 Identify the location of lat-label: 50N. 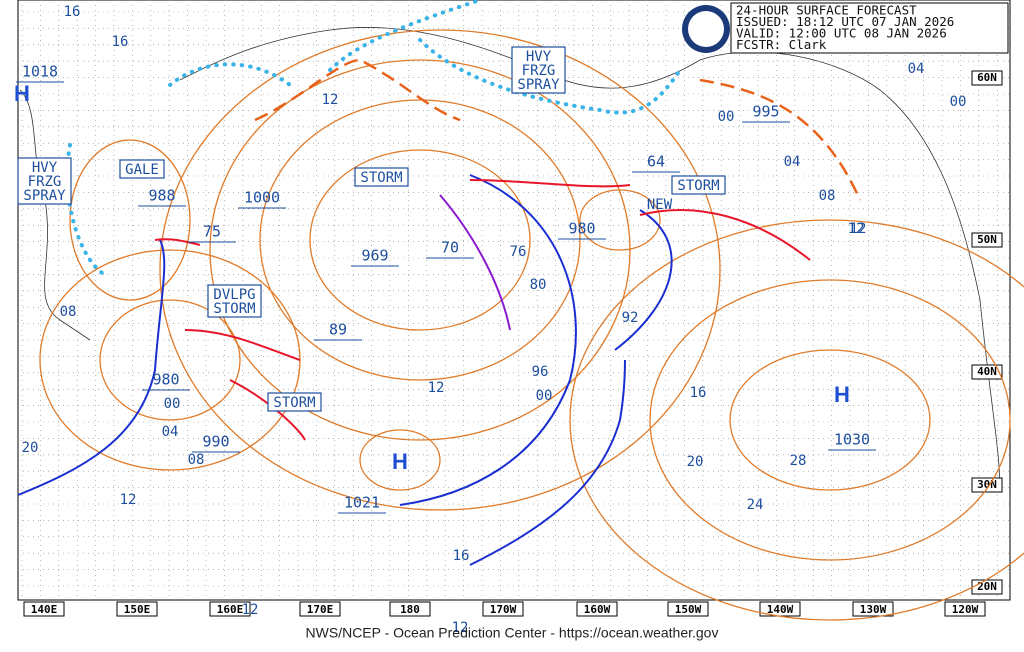
(987, 239).